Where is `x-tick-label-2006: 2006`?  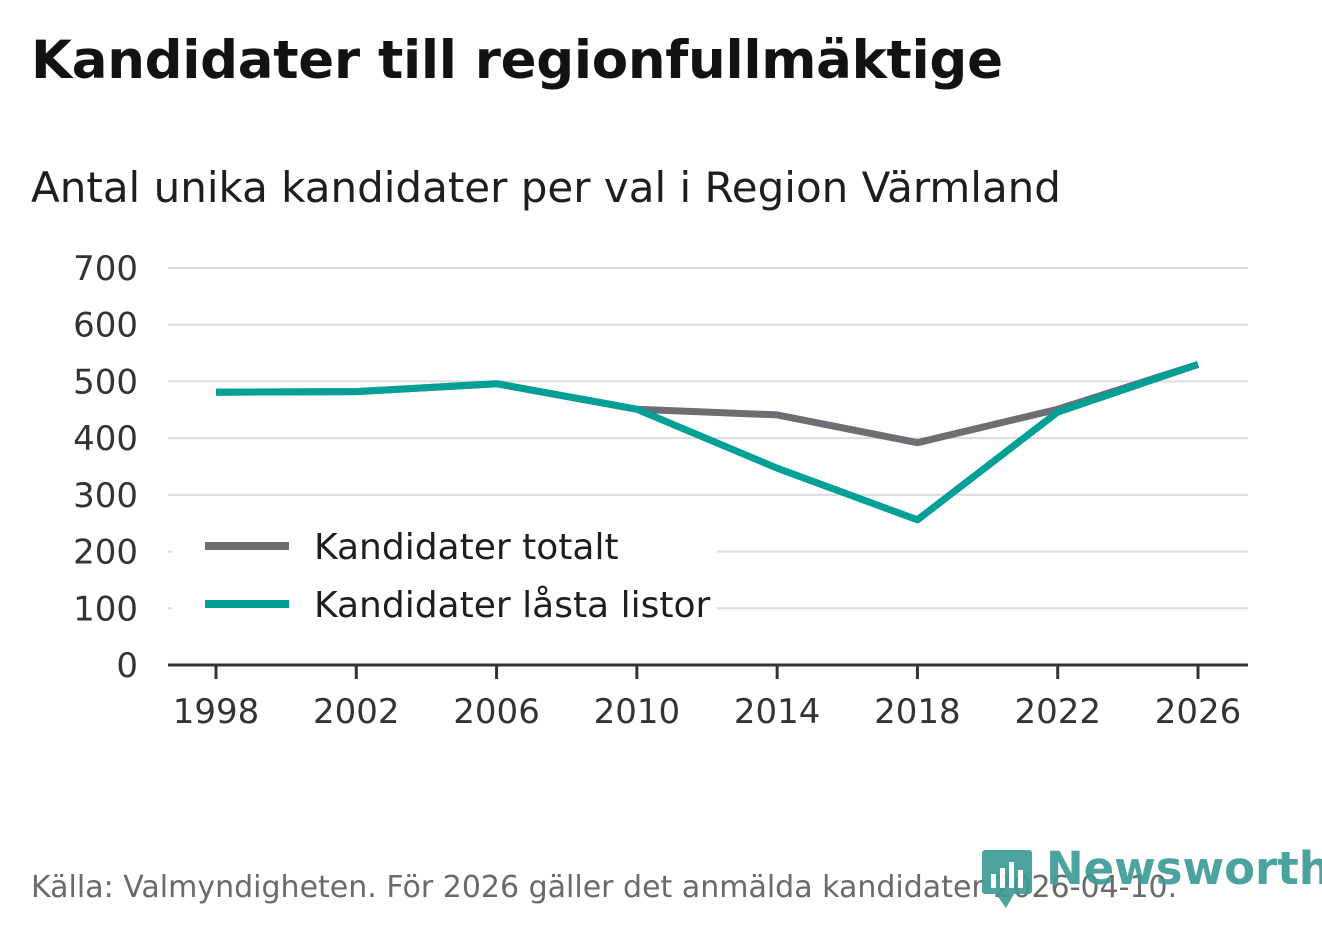 x-tick-label-2006: 2006 is located at coordinates (496, 712).